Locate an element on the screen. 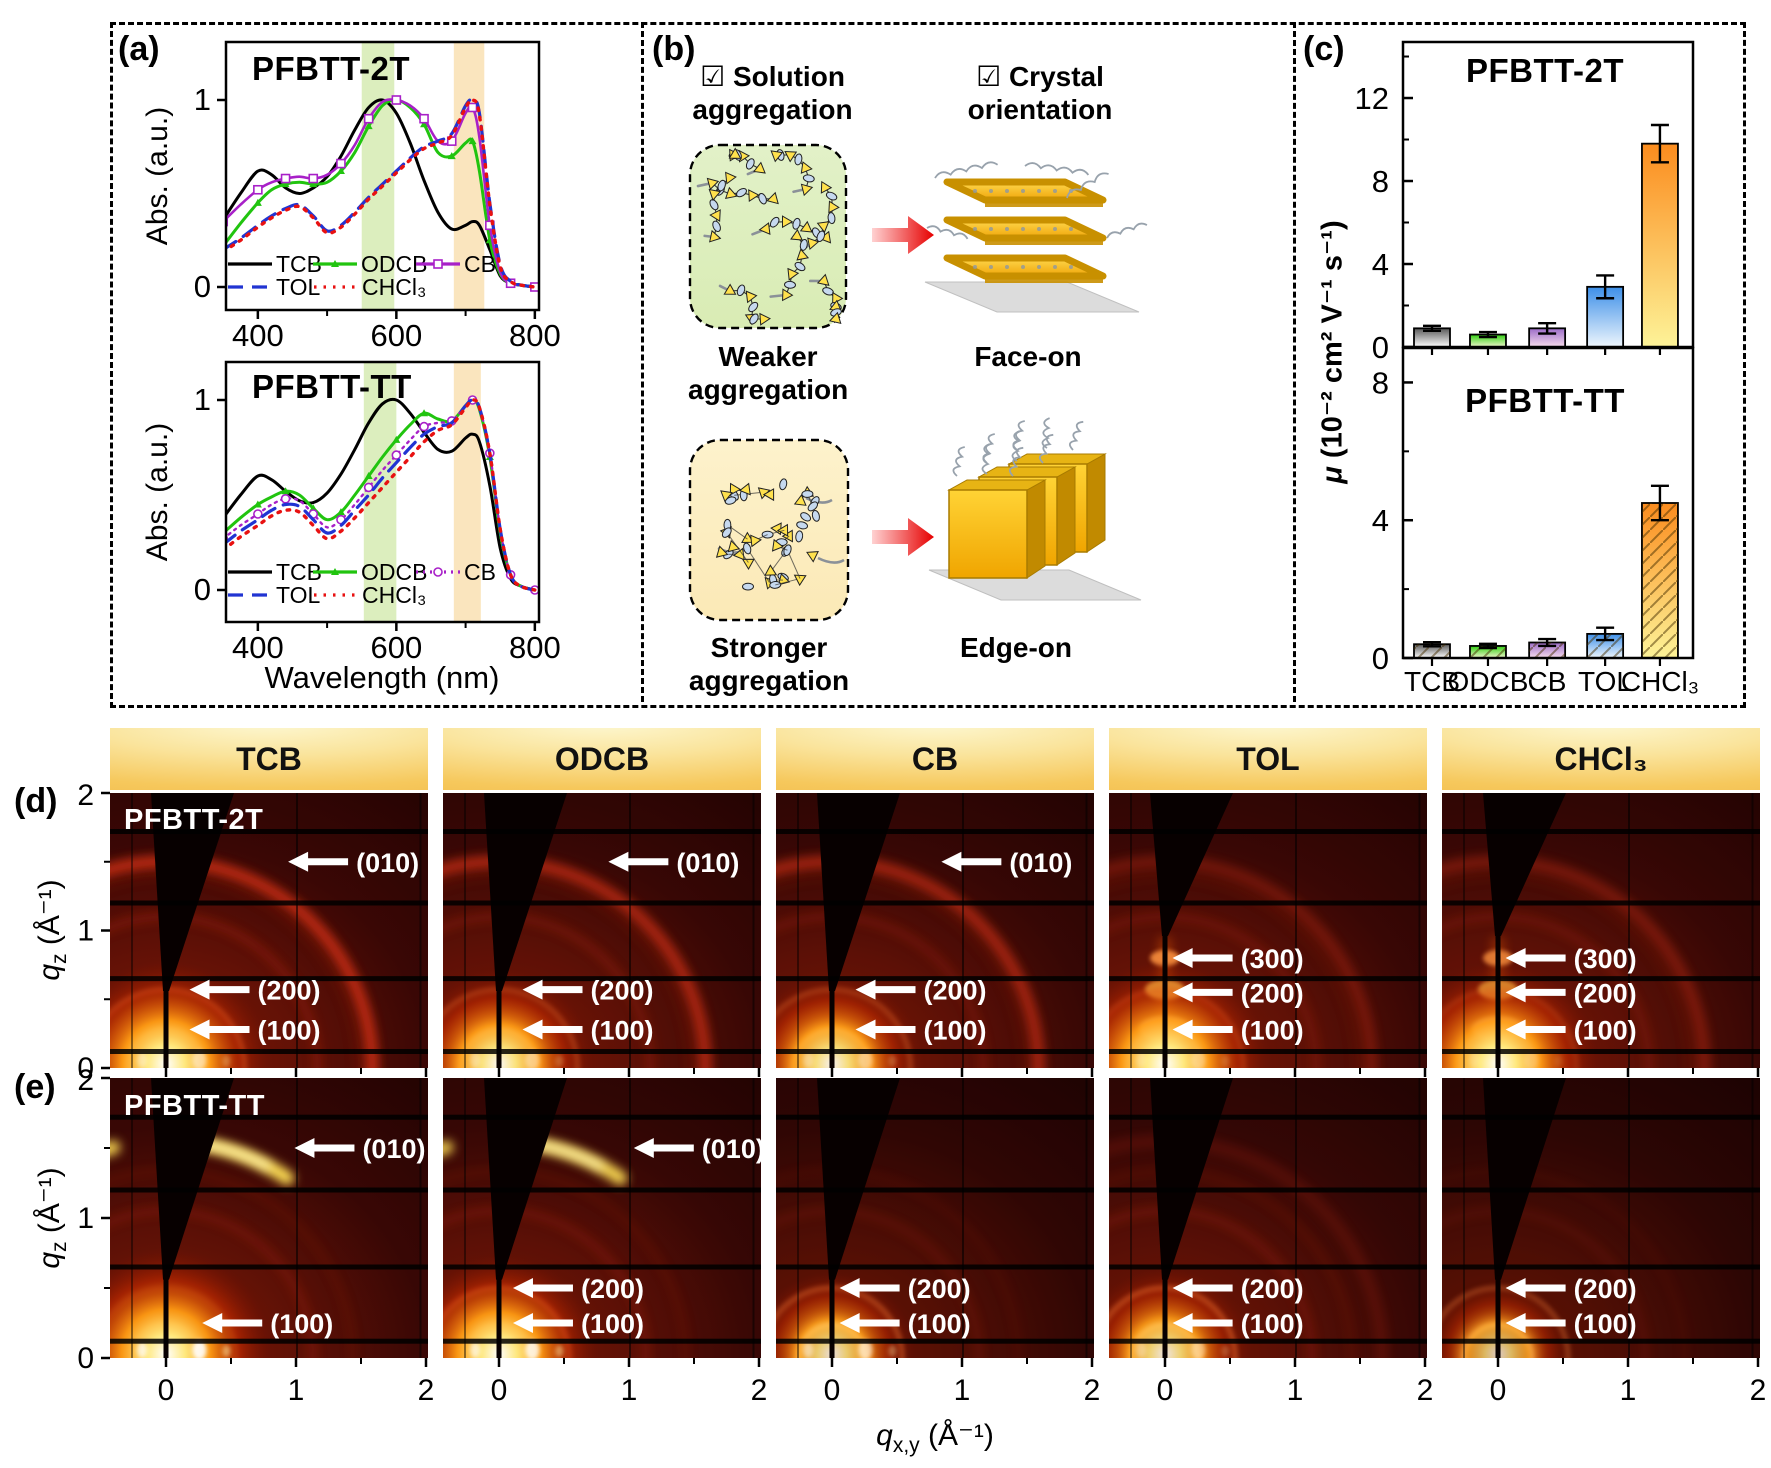 This screenshot has width=1771, height=1468. mobility-axis-label: μ (10⁻² cm² V⁻¹ s⁻¹) is located at coordinates (1332, 351).